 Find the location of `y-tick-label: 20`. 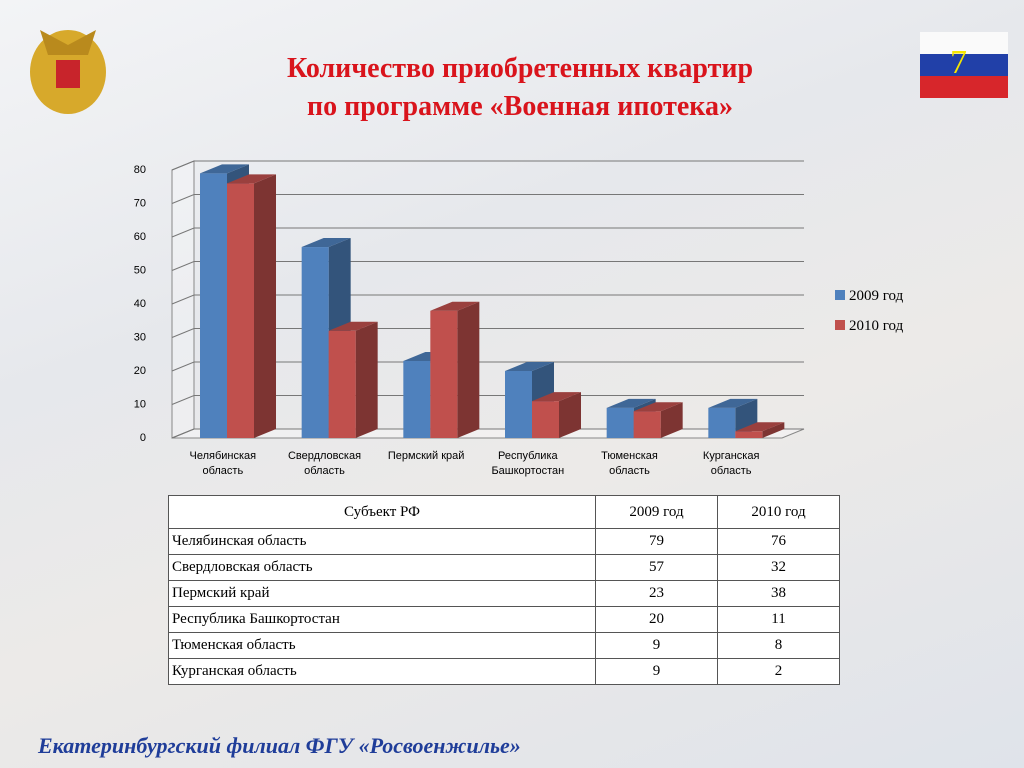

y-tick-label: 20 is located at coordinates (140, 371).